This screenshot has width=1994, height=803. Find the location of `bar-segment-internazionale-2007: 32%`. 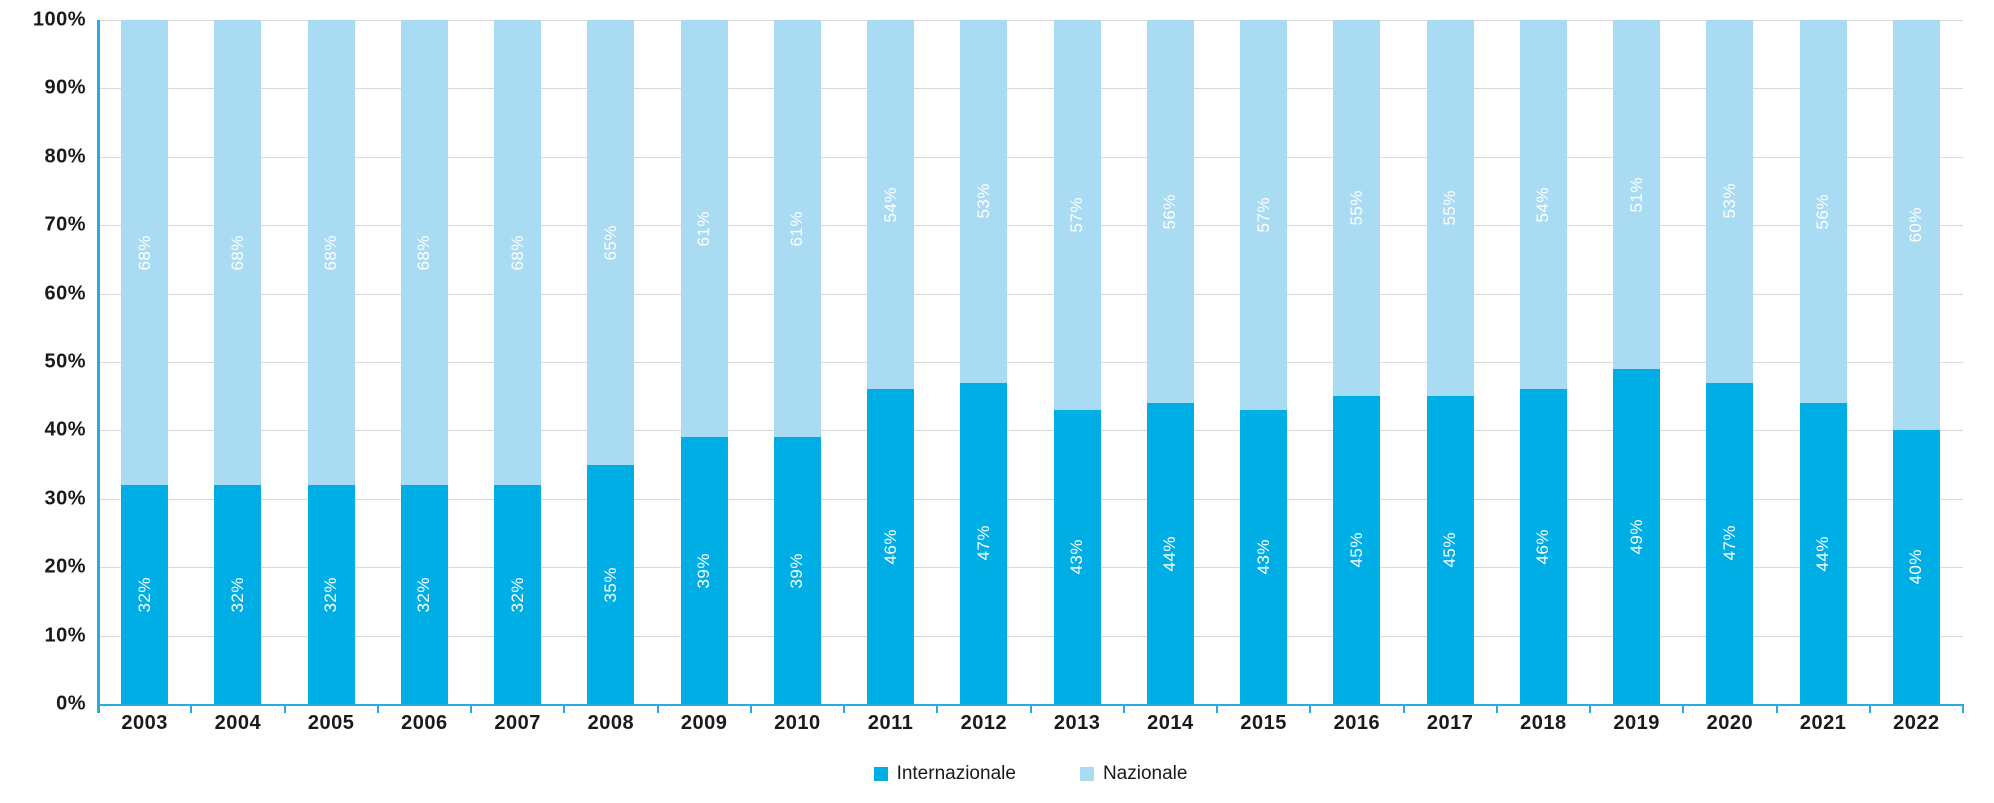

bar-segment-internazionale-2007: 32% is located at coordinates (518, 594).